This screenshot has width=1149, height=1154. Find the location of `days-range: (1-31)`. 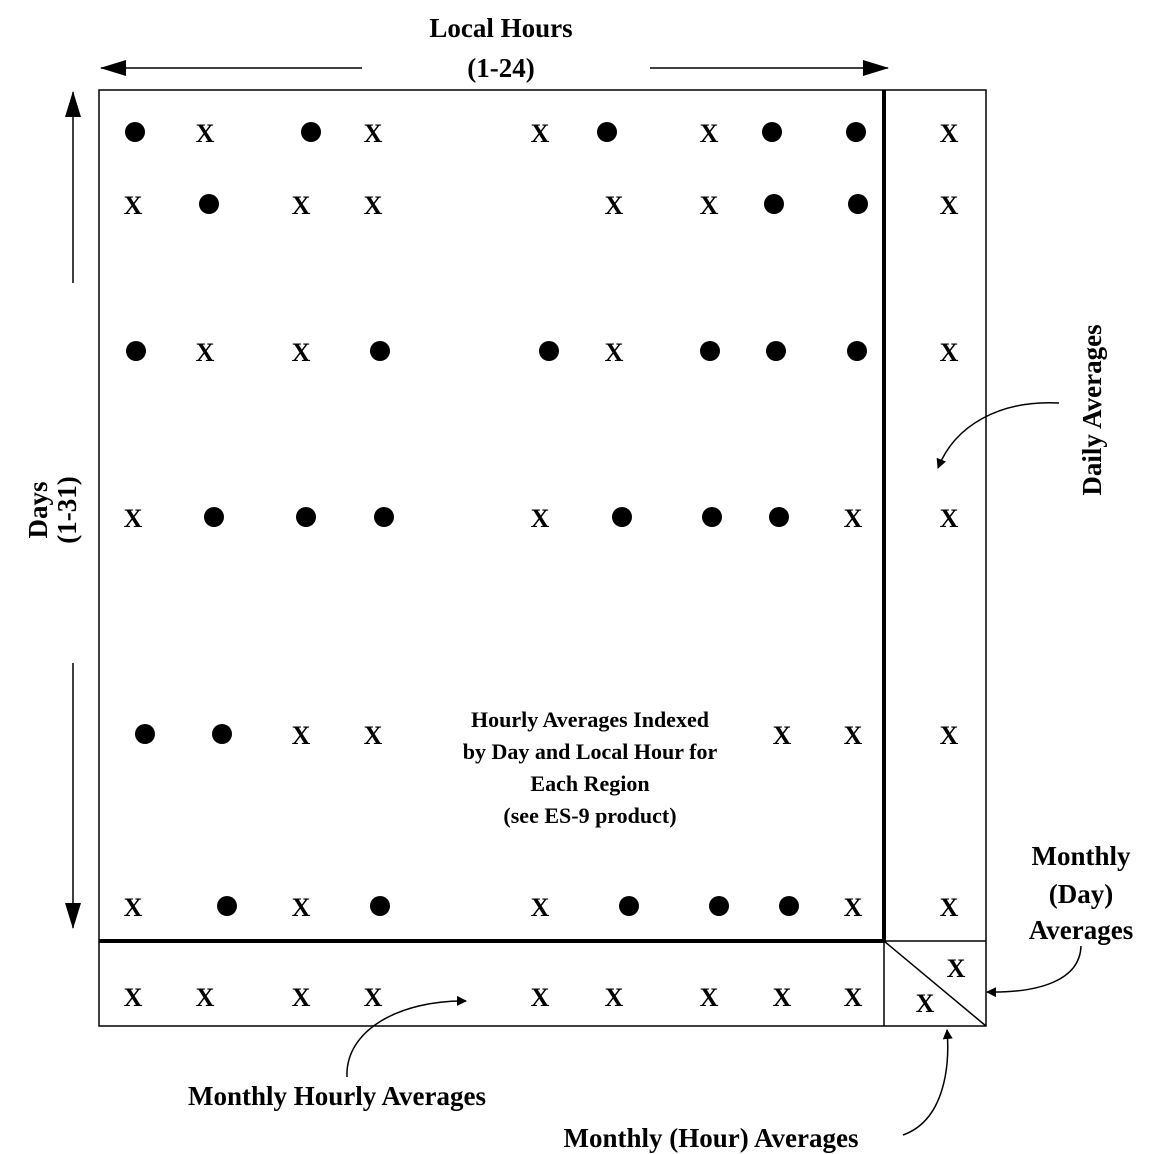

days-range: (1-31) is located at coordinates (67, 509).